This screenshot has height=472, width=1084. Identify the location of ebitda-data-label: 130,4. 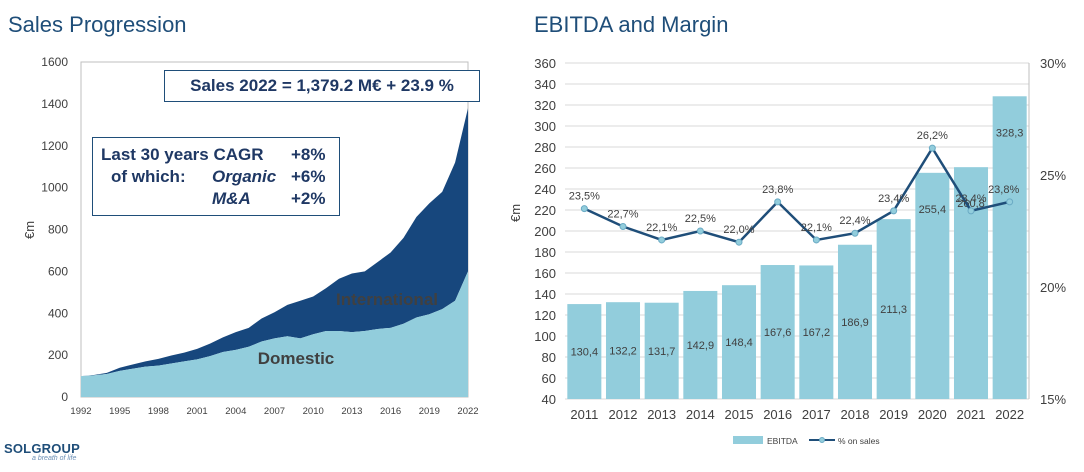
(585, 353).